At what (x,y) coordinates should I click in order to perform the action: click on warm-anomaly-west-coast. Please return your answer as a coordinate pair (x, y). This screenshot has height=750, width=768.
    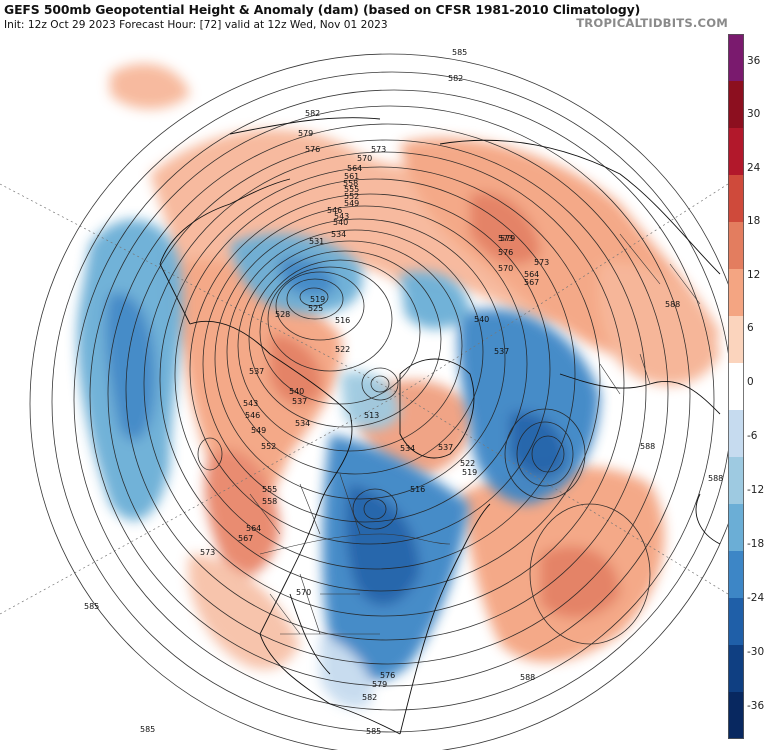
    Looking at the image, I should click on (242, 512).